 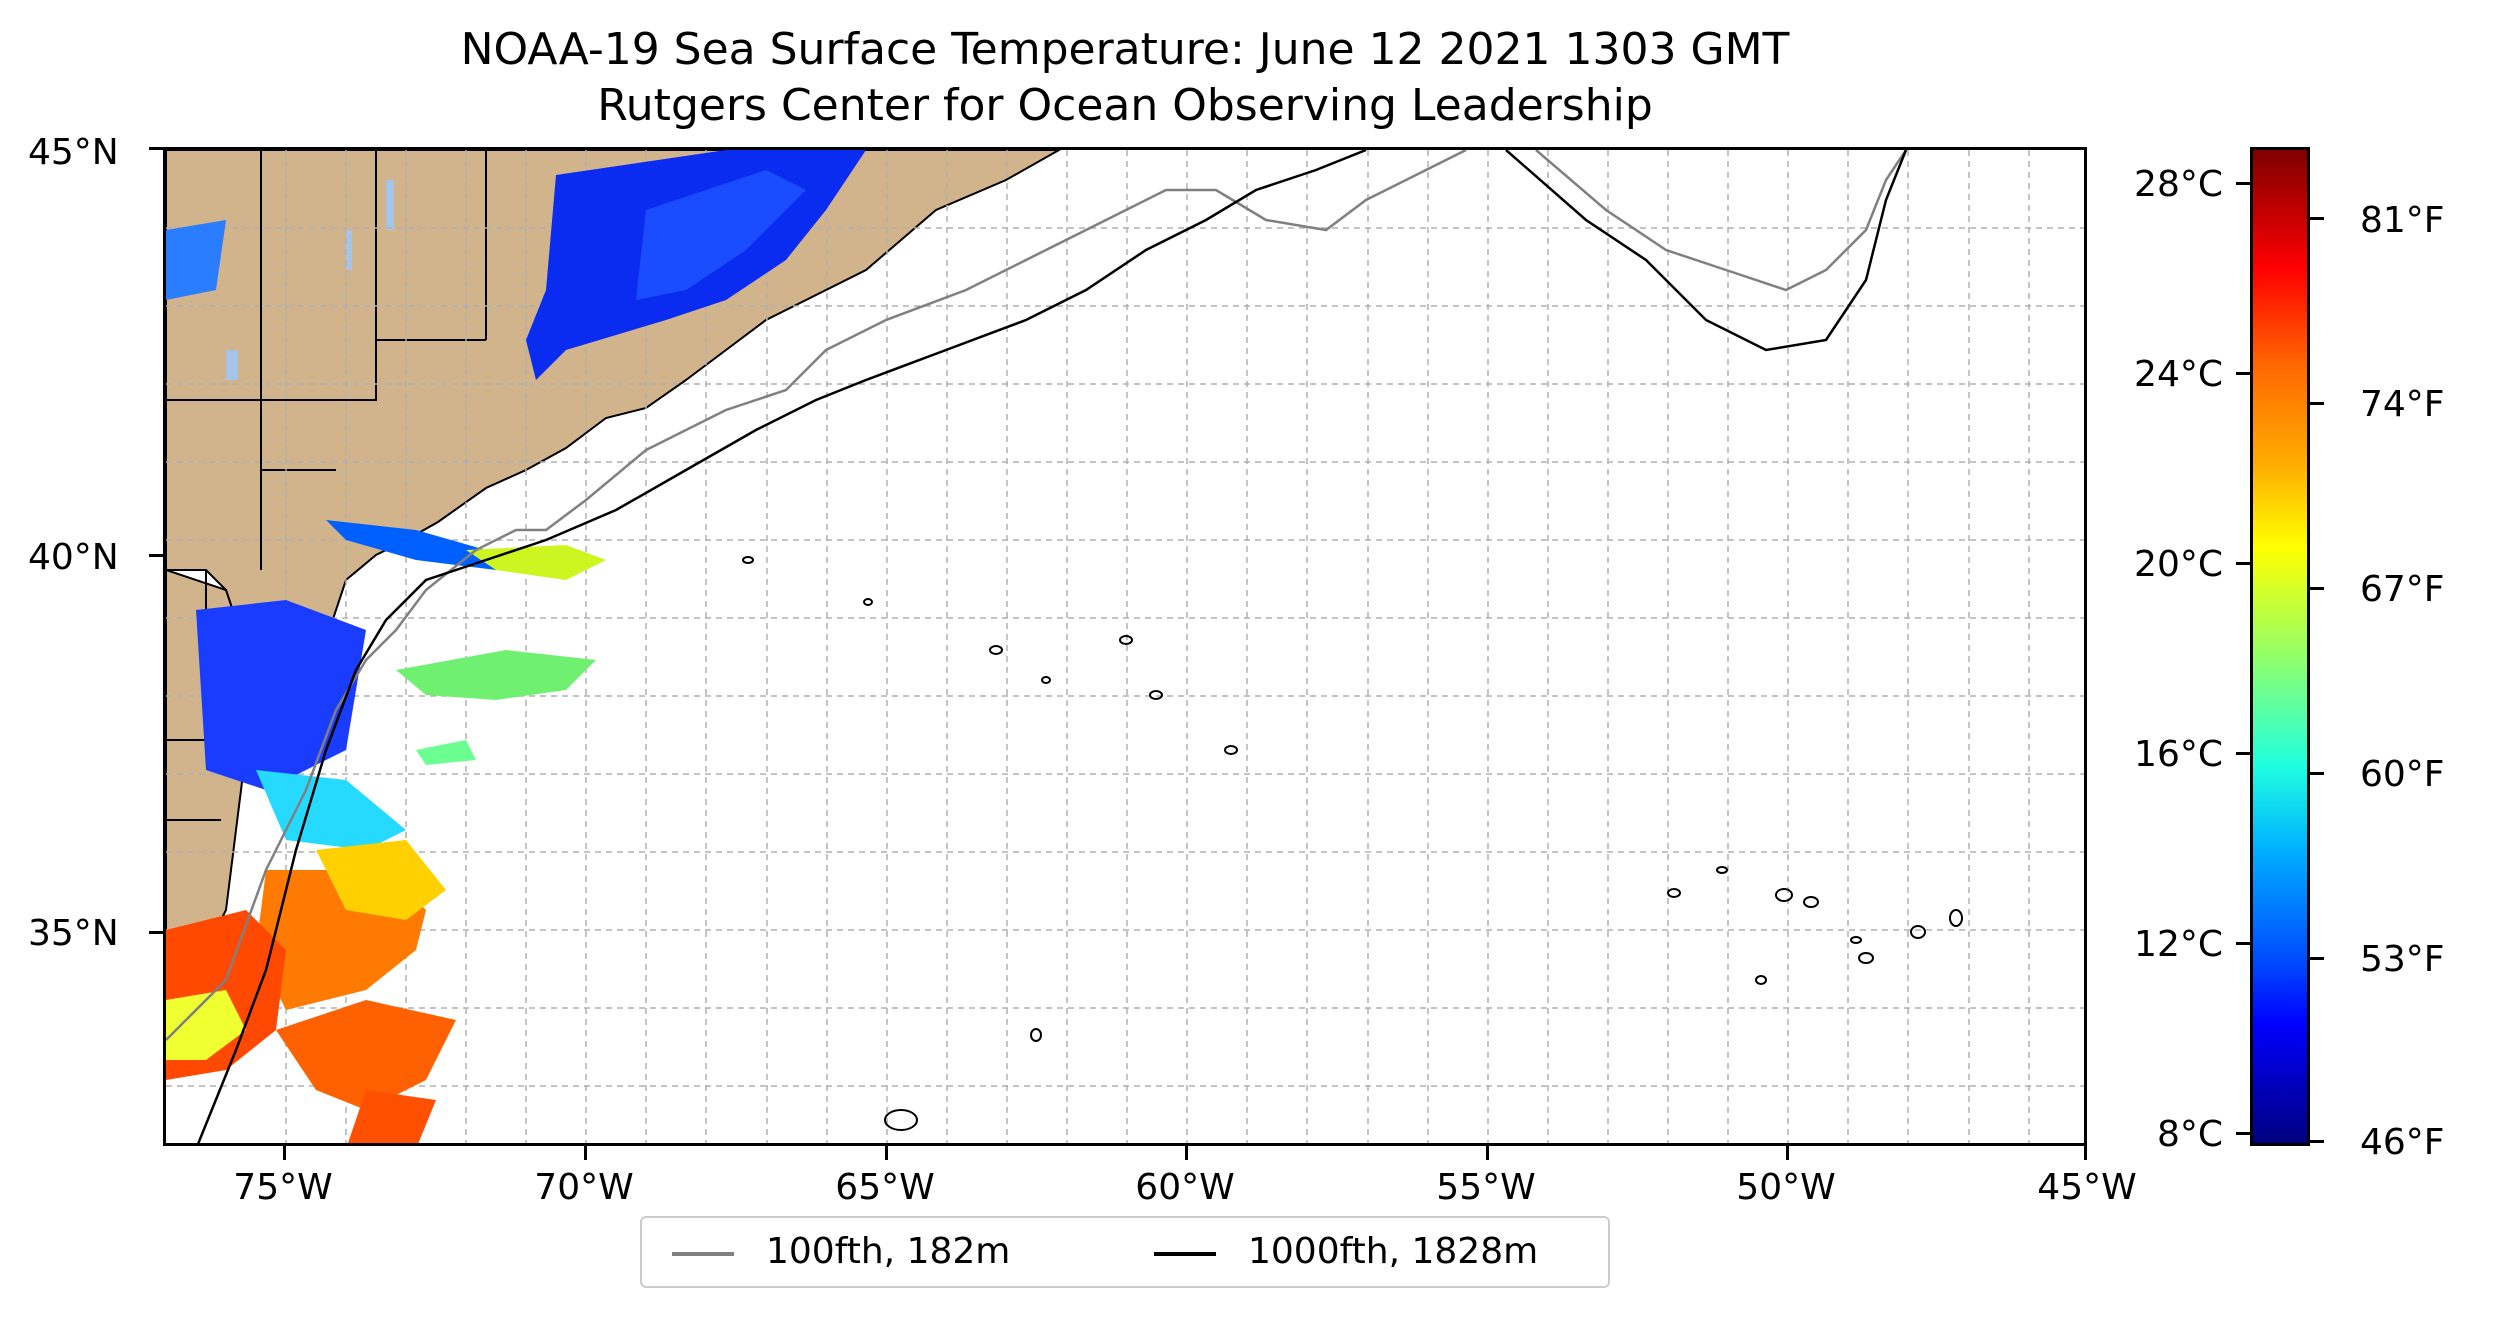 I want to click on legend-swatch-100fth, so click(x=703, y=1254).